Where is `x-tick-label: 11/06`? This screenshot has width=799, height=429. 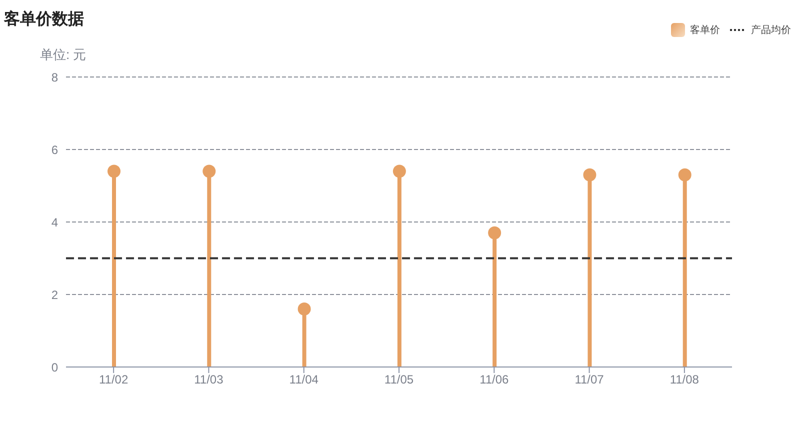
x-tick-label: 11/06 is located at coordinates (495, 379).